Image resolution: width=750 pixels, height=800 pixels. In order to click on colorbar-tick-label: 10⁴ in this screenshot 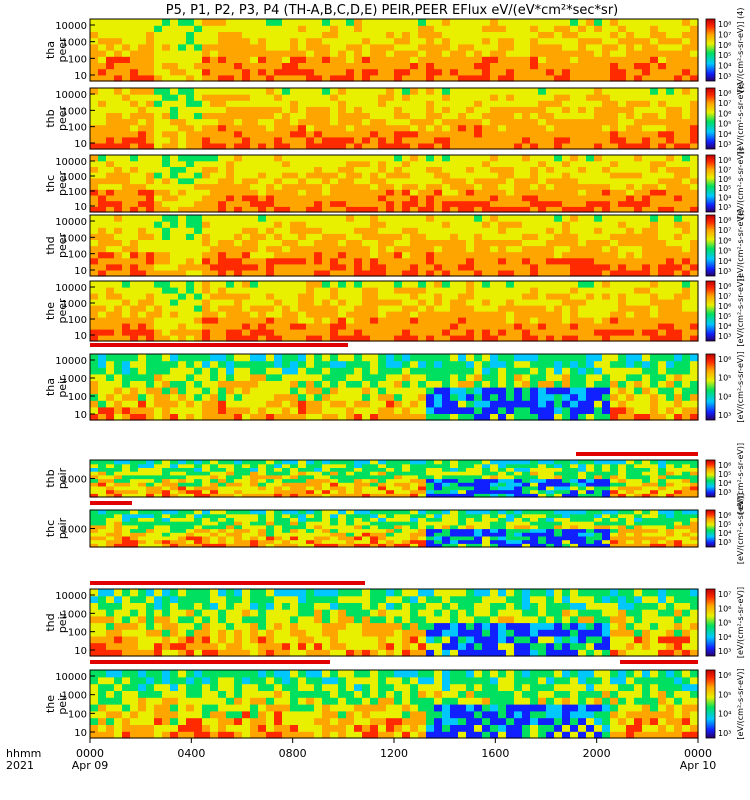, I will do `click(724, 198)`.